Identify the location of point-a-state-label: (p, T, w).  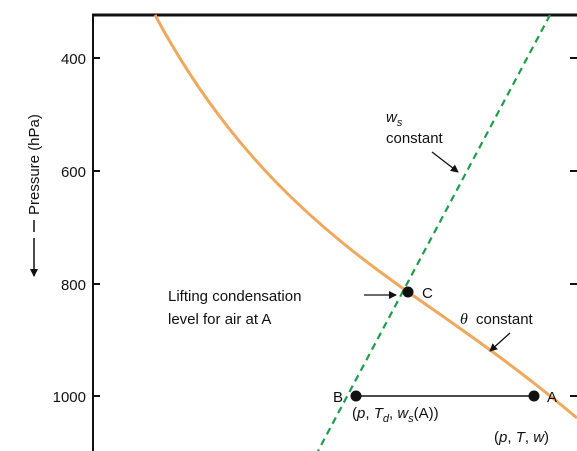
(521, 437).